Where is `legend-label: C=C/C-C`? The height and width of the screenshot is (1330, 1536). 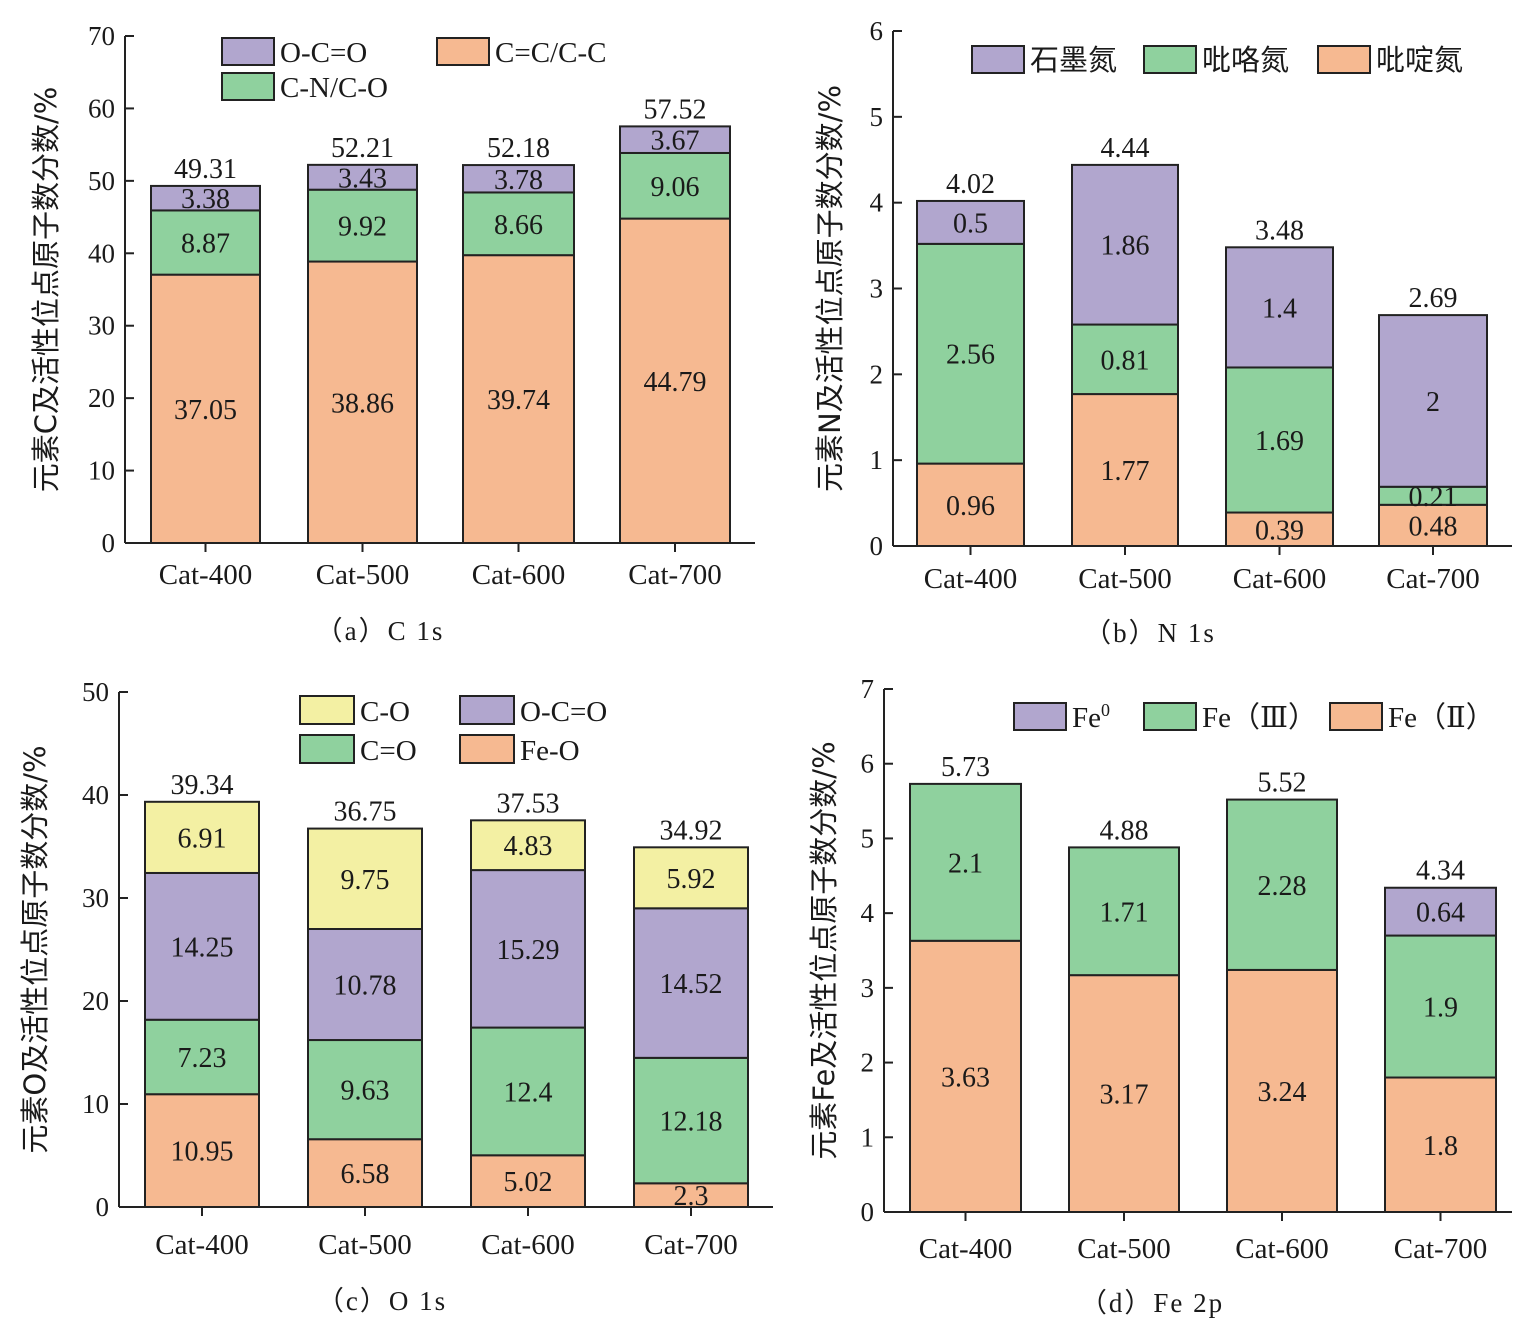
legend-label: C=C/C-C is located at coordinates (550, 53).